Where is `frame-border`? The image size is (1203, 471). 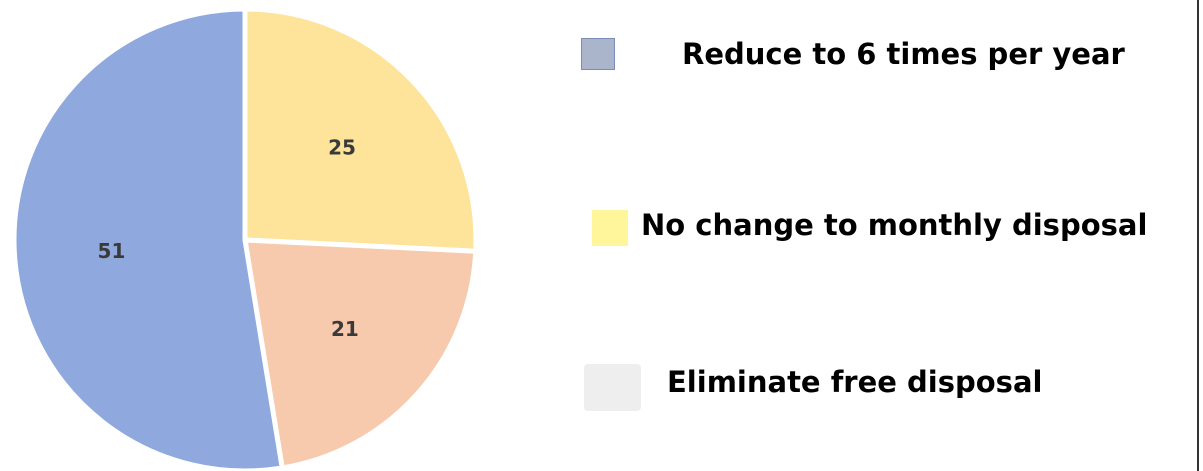 frame-border is located at coordinates (1198, 235).